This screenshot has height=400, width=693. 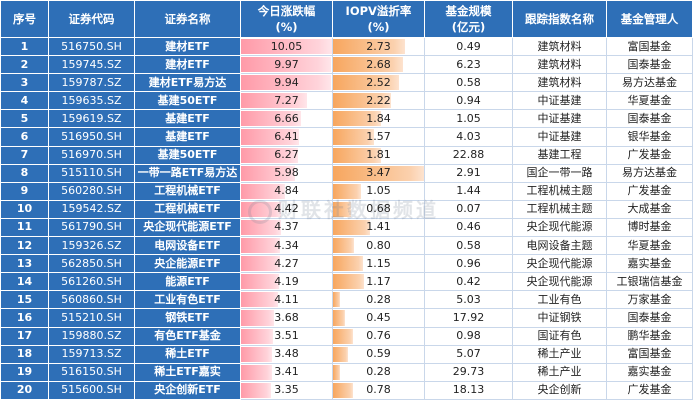 I want to click on fund-manager: 嘉实基金, so click(x=649, y=372).